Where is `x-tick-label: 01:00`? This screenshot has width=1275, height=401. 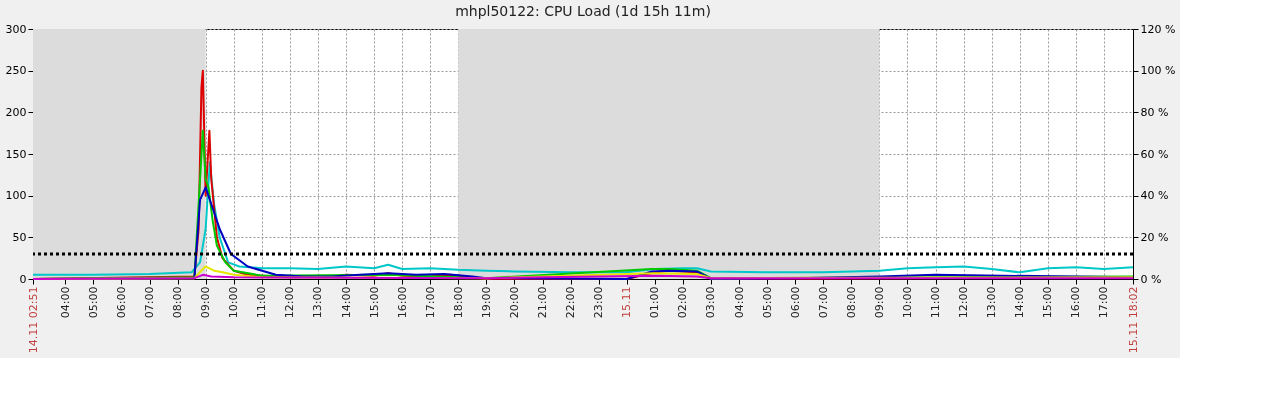 x-tick-label: 01:00 is located at coordinates (655, 302).